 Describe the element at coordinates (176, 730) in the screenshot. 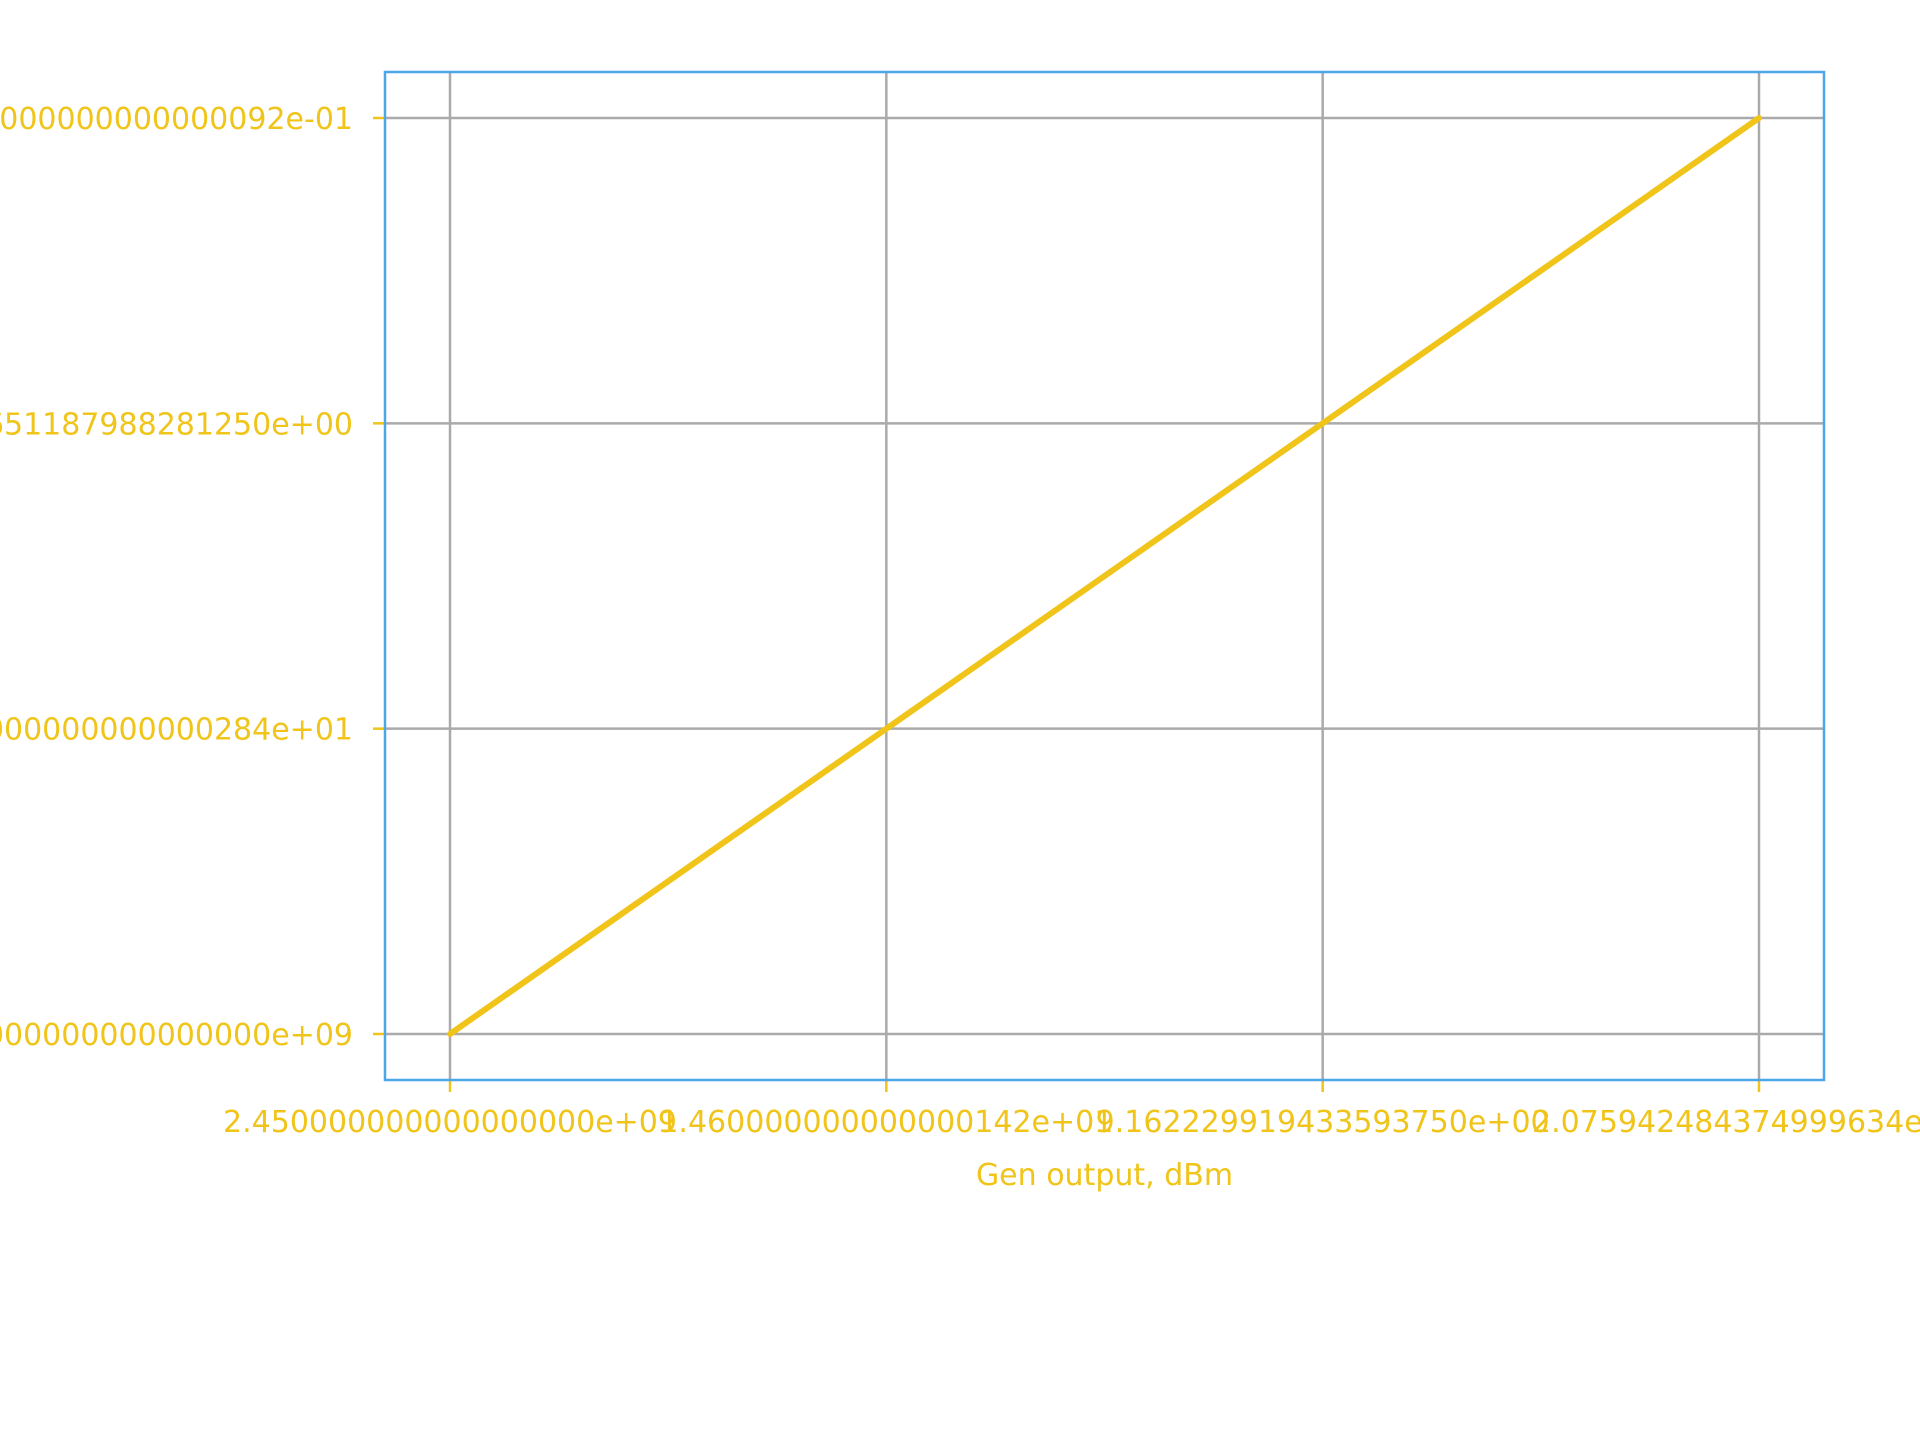

I see `y-tick-label: 1.870000000000000284e+01` at that location.